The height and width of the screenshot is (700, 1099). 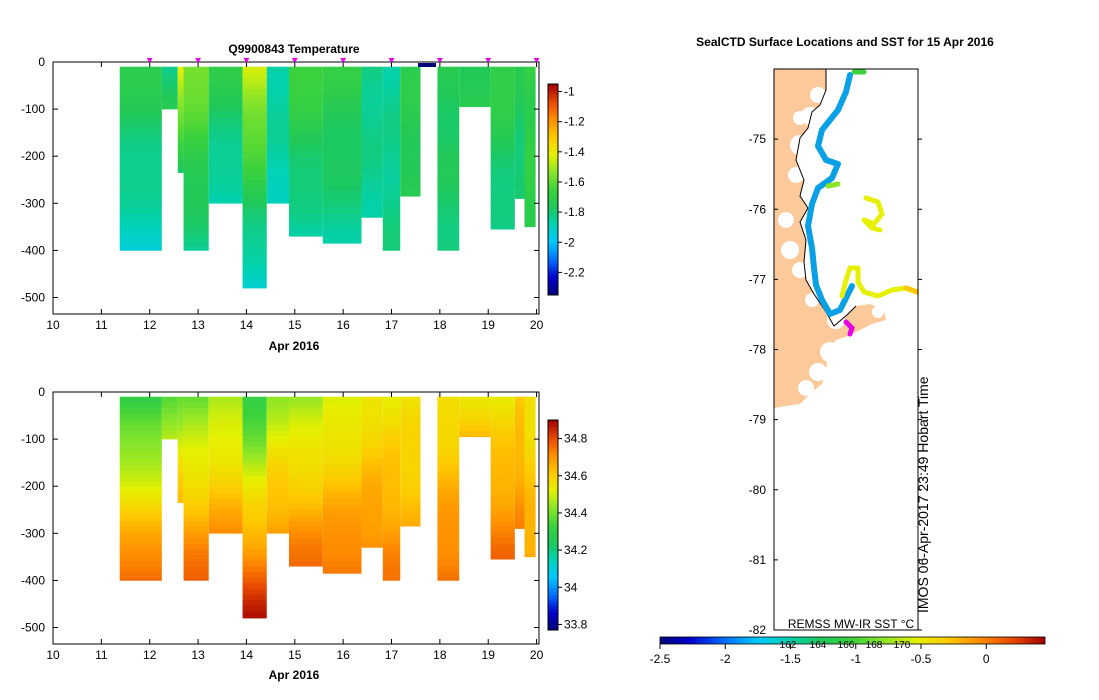 What do you see at coordinates (830, 194) in the screenshot?
I see `sst-track-blue` at bounding box center [830, 194].